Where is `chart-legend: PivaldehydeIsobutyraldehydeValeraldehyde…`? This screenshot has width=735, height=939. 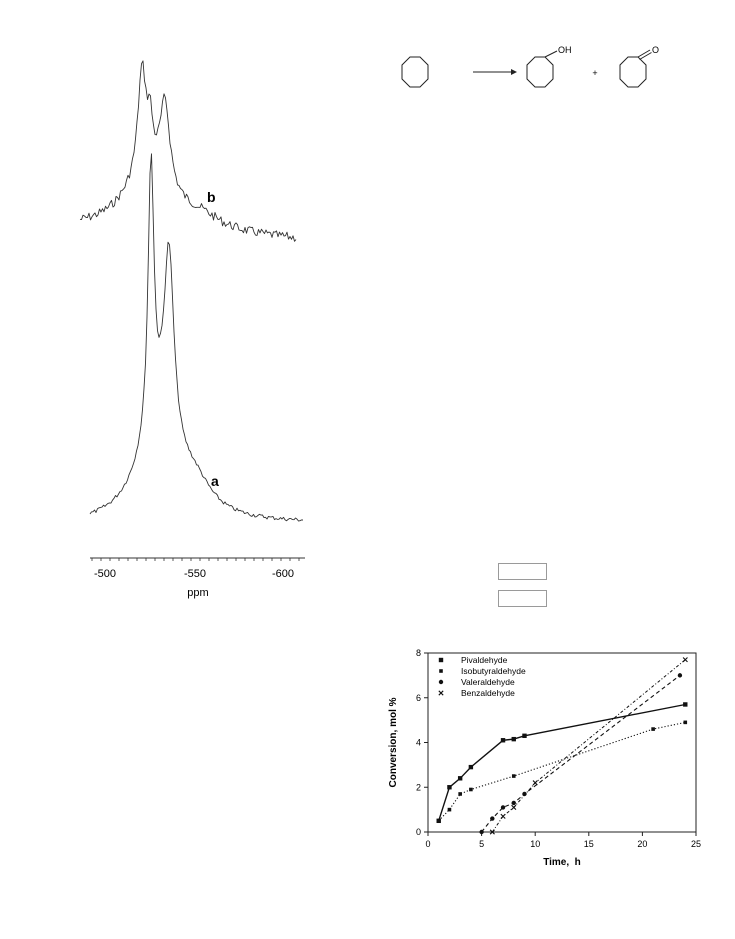
chart-legend: PivaldehydeIsobutyraldehydeValeraldehyde… is located at coordinates (482, 676).